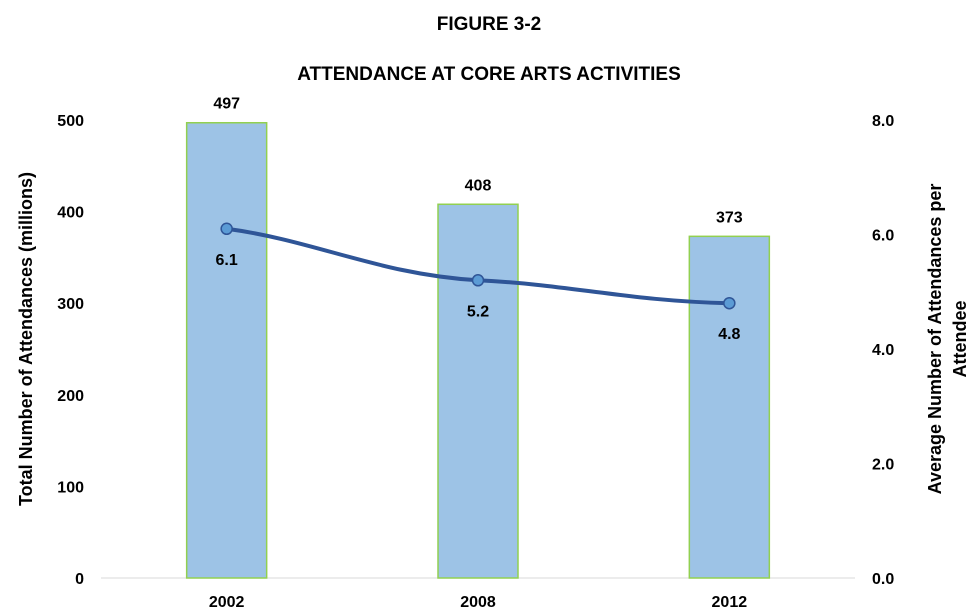  What do you see at coordinates (883, 350) in the screenshot?
I see `y-right-tick-label: 4.0` at bounding box center [883, 350].